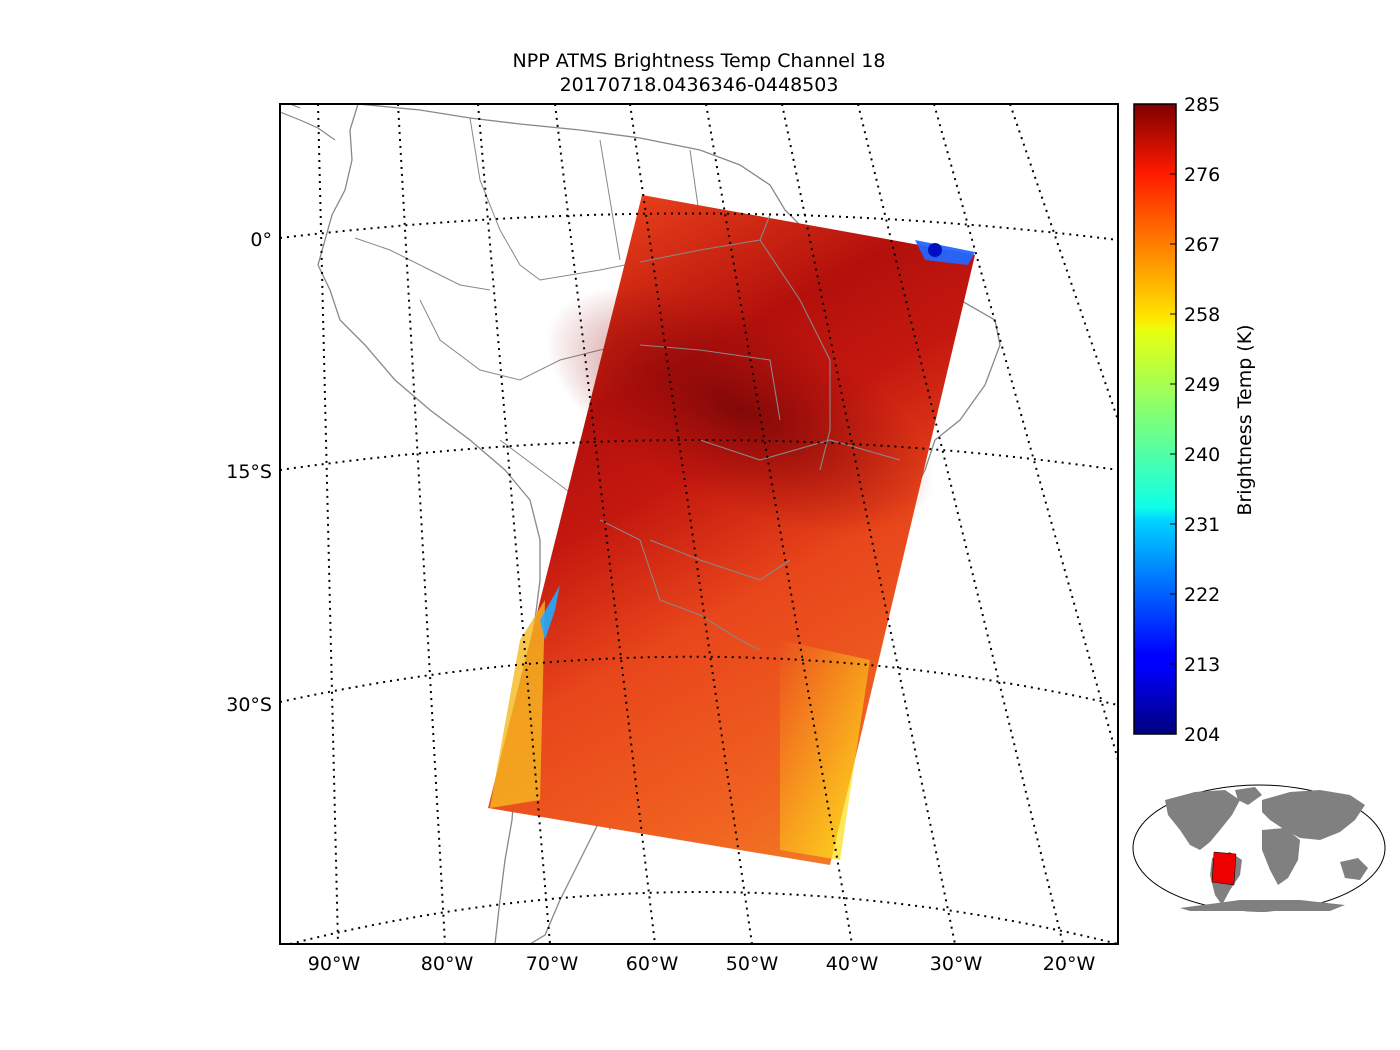 The image size is (1400, 1050). What do you see at coordinates (1069, 964) in the screenshot?
I see `lon-label: 20°W` at bounding box center [1069, 964].